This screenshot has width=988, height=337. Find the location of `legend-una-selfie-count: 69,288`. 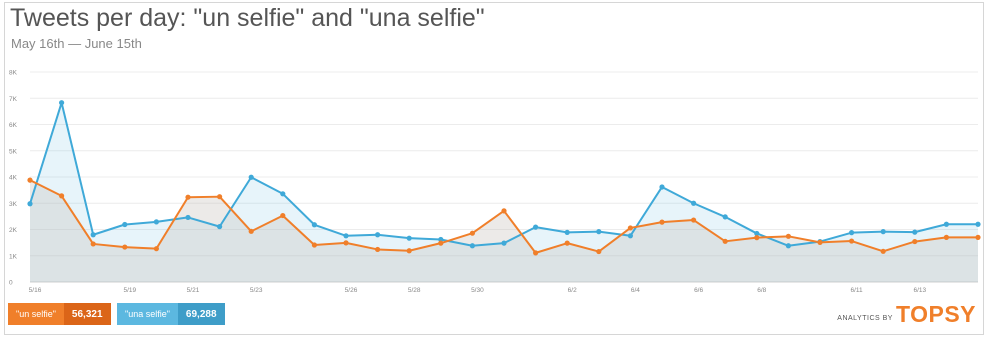

legend-una-selfie-count: 69,288 is located at coordinates (201, 314).